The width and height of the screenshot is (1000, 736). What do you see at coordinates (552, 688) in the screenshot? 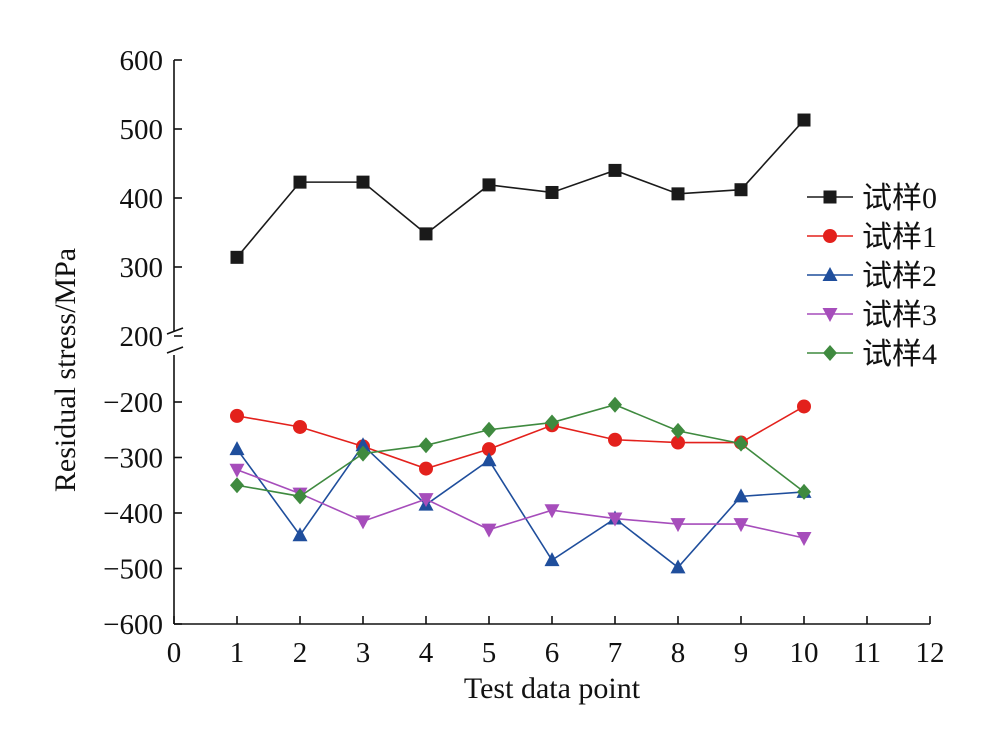
I see `x-axis-title: Test data point` at bounding box center [552, 688].